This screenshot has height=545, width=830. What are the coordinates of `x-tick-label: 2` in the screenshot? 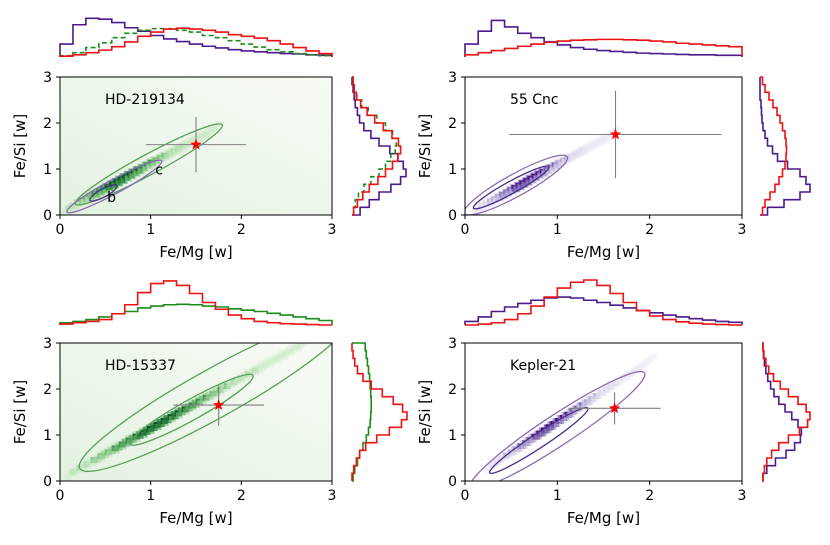 It's located at (649, 496).